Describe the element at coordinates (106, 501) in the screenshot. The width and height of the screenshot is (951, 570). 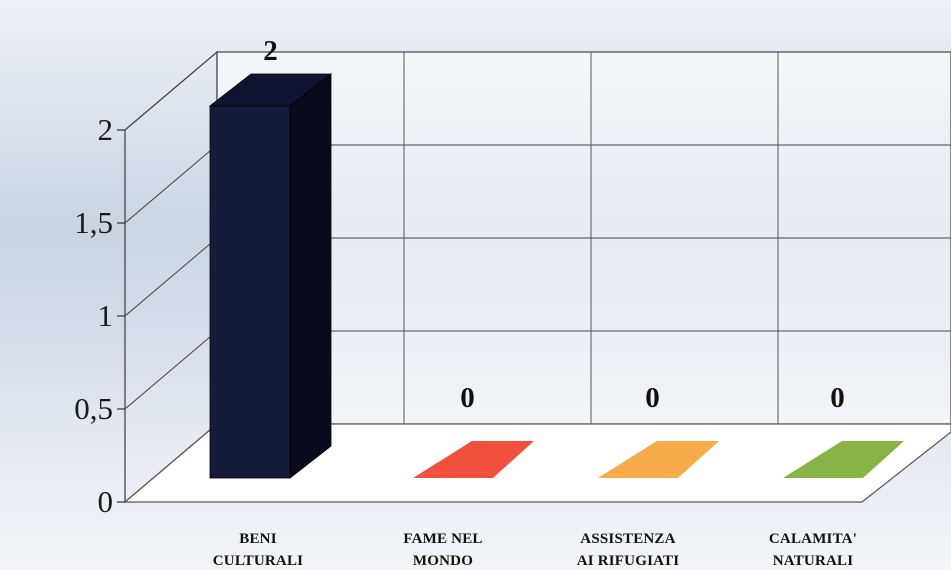
I see `y-tick-label: 0` at that location.